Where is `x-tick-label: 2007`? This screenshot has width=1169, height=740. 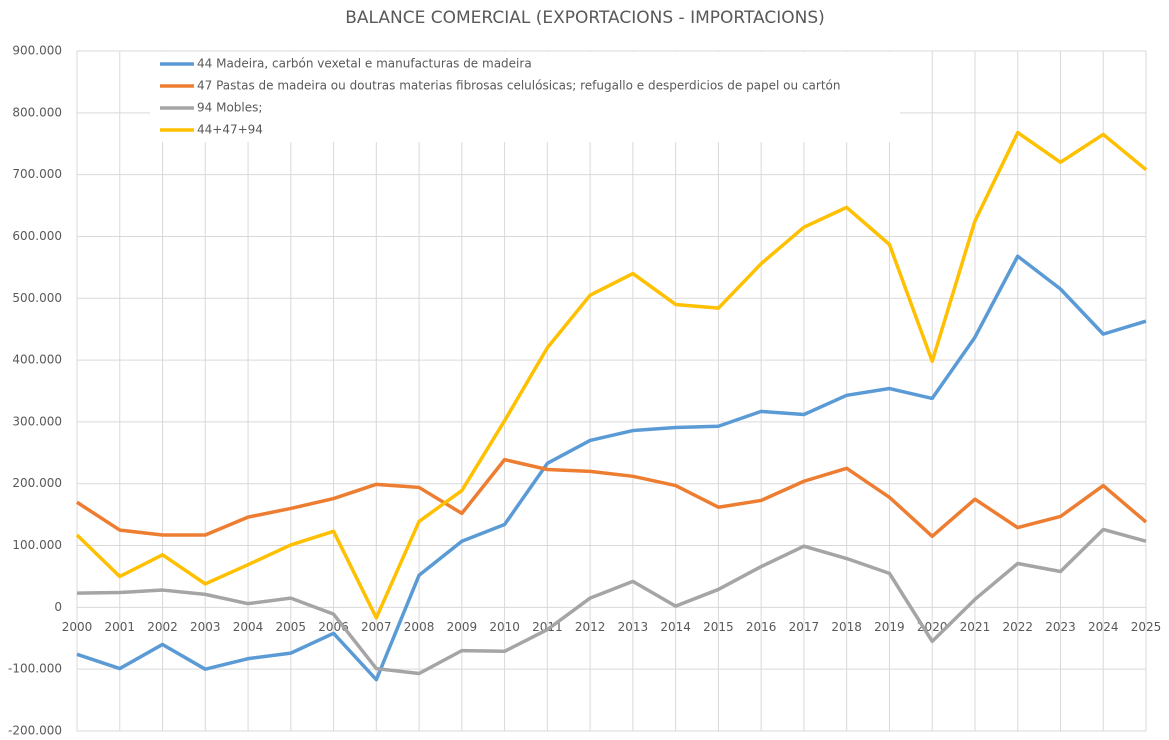
x-tick-label: 2007 is located at coordinates (376, 627).